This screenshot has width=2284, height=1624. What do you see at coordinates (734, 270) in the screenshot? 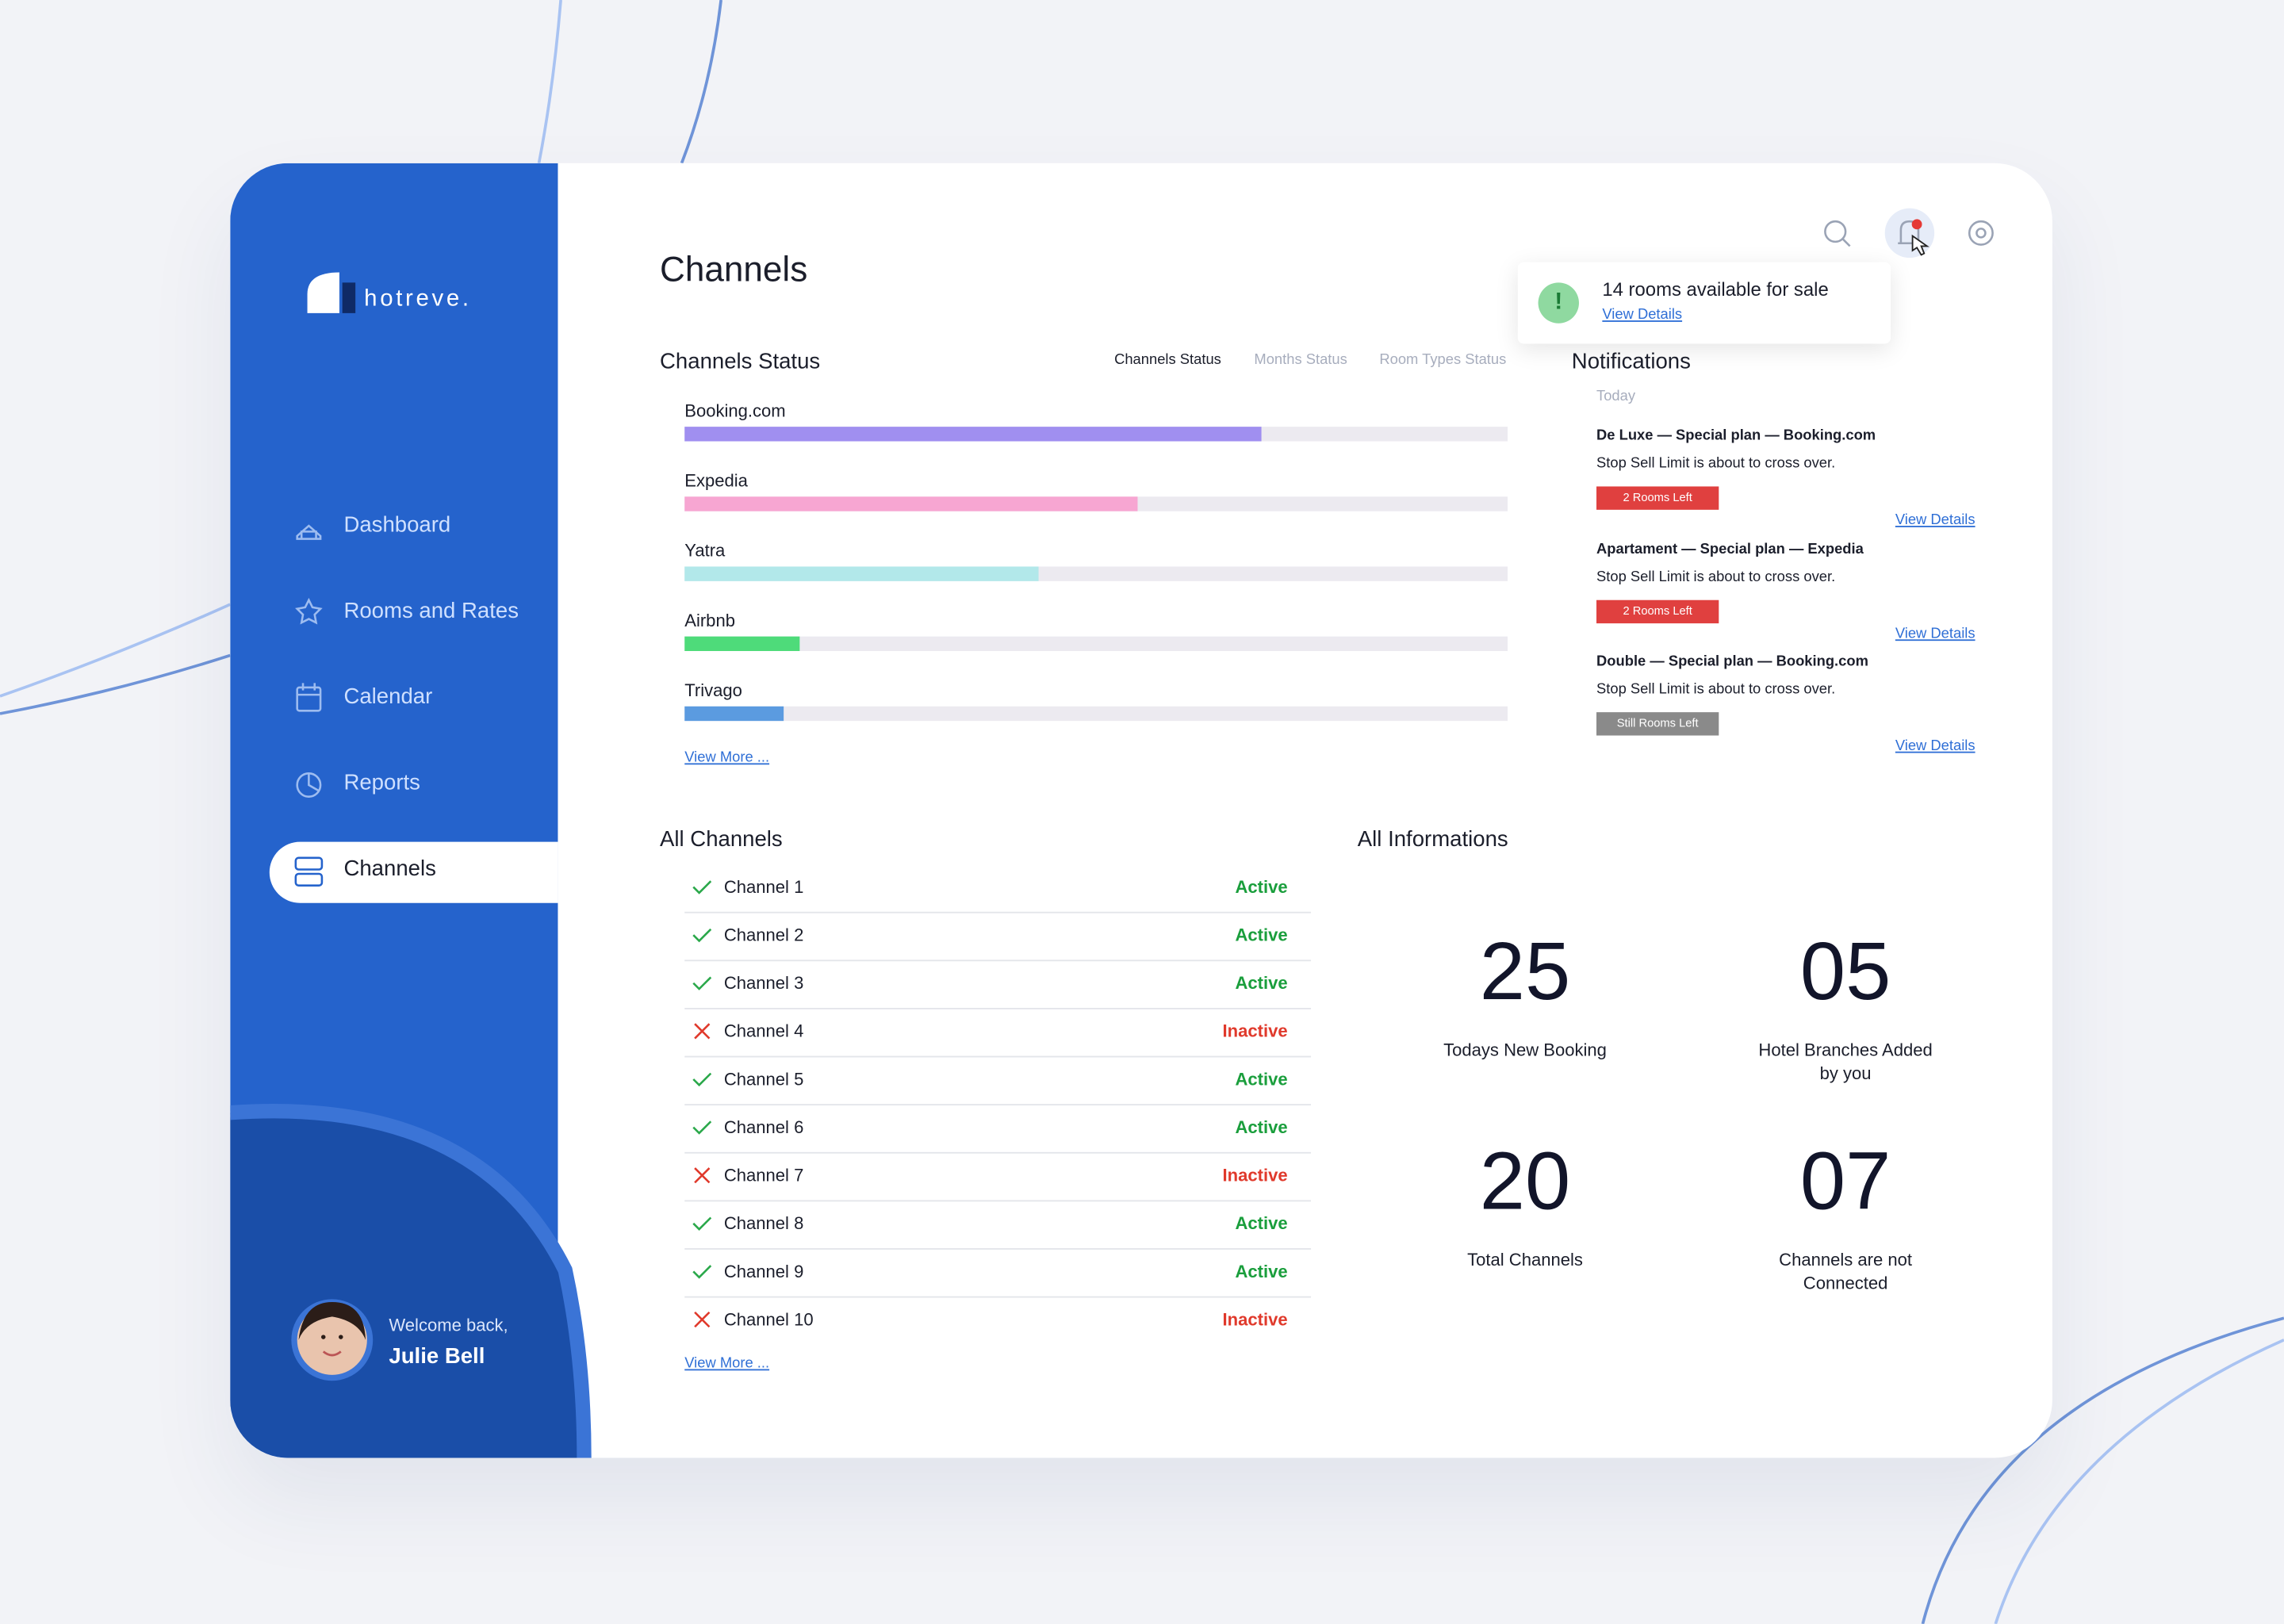
I see `page-title: Channels` at bounding box center [734, 270].